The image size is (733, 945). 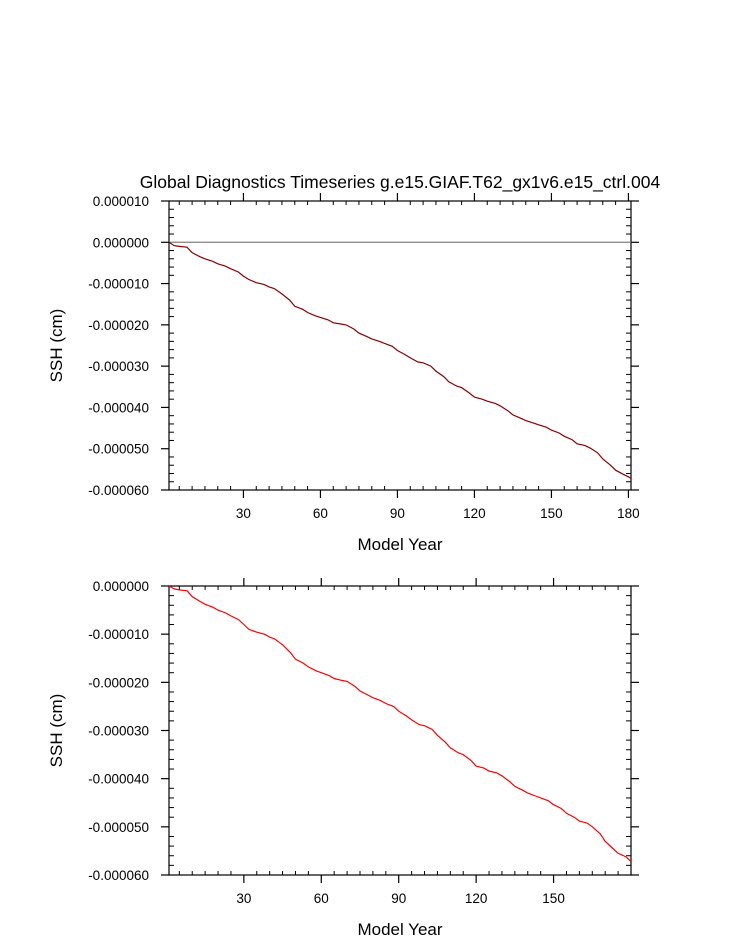 I want to click on x-tick-label: 180, so click(x=628, y=513).